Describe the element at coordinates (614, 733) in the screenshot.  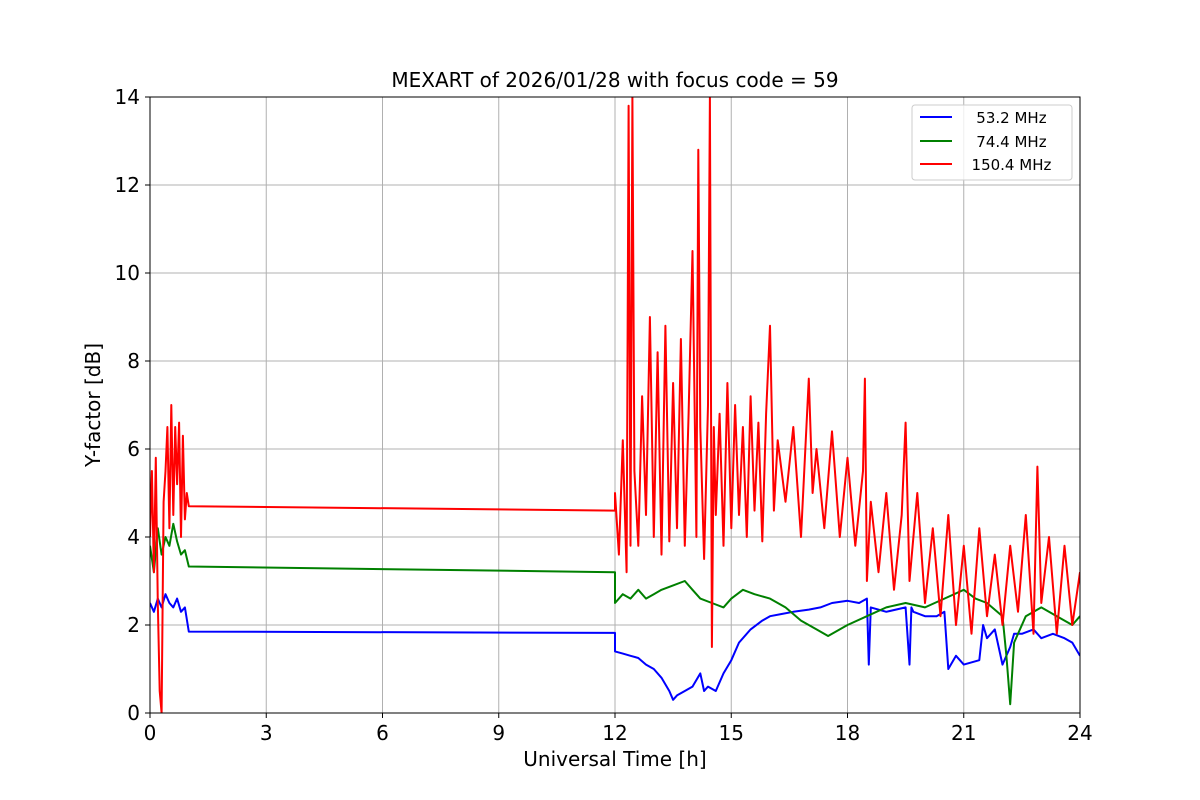
I see `x-tick-label: 12` at that location.